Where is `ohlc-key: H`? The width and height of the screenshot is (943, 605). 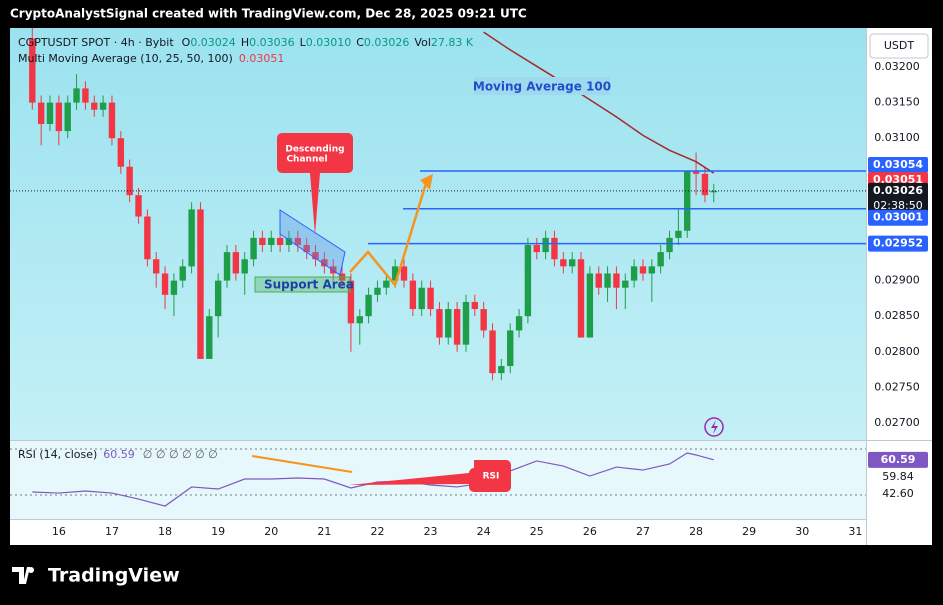
ohlc-key: H is located at coordinates (245, 42).